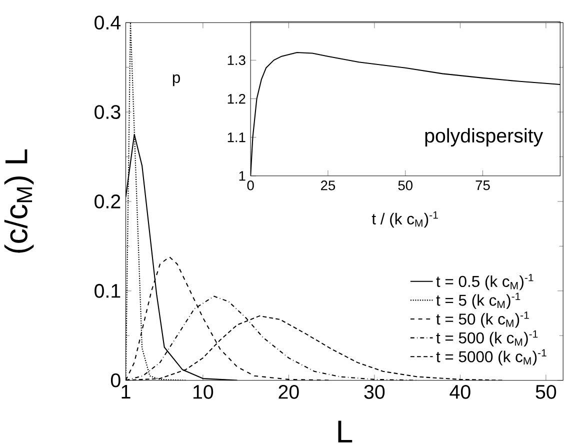  I want to click on legend-label: t = 50 (k c$_{M}$)$^{-1}$, so click(482, 320).